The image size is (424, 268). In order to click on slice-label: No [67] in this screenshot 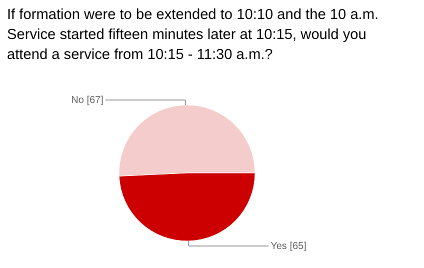, I will do `click(87, 100)`.